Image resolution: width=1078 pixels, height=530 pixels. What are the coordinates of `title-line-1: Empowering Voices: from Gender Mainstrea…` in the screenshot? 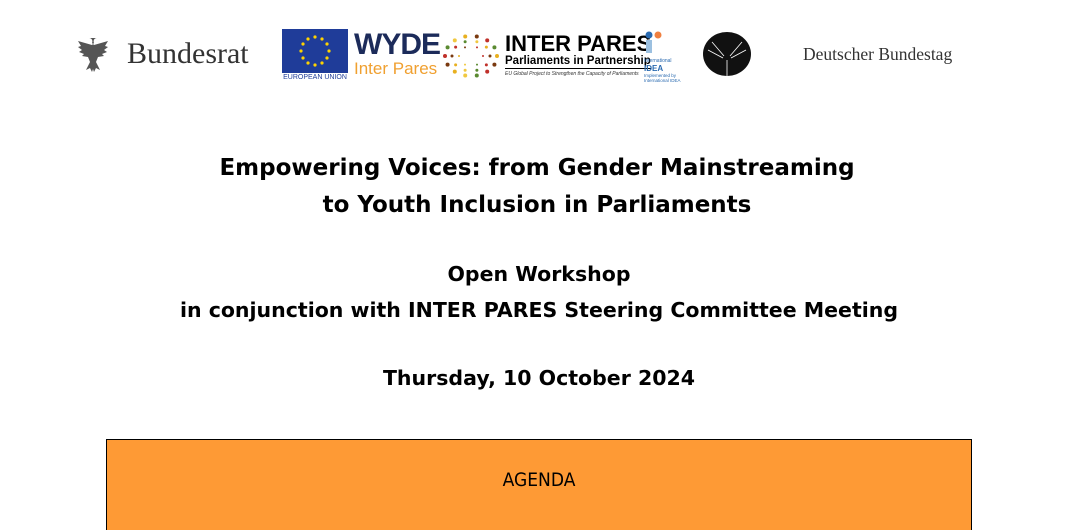 It's located at (537, 168).